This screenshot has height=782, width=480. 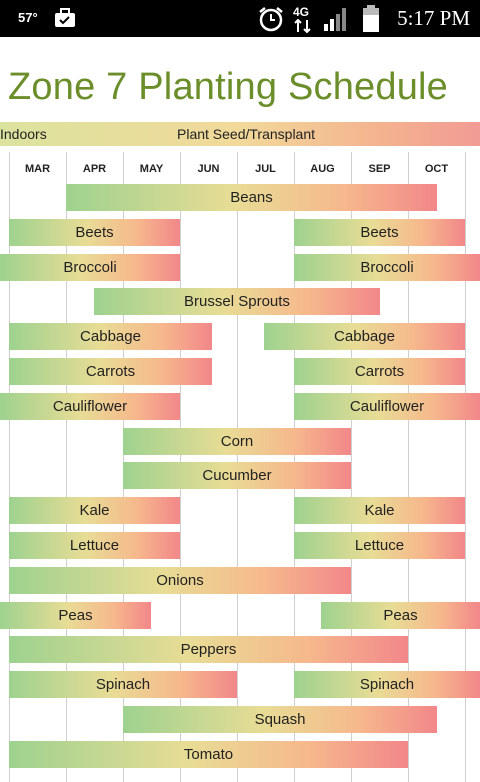 I want to click on crop-bar-squash: Squash, so click(x=280, y=719).